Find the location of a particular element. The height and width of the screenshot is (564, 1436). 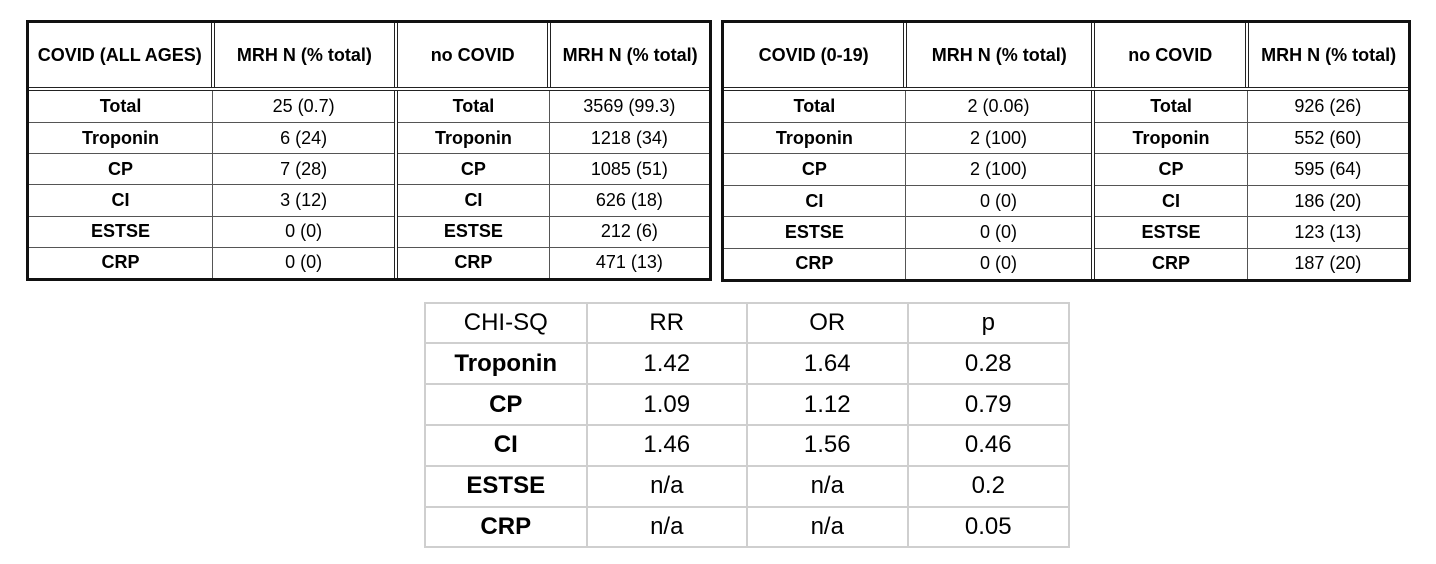

nocovid-value: 626 (18) is located at coordinates (628, 200).